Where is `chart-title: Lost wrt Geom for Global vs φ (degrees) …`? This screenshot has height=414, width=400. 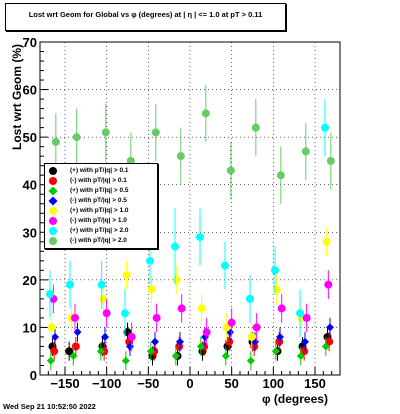 chart-title: Lost wrt Geom for Global vs φ (degrees) … is located at coordinates (145, 14).